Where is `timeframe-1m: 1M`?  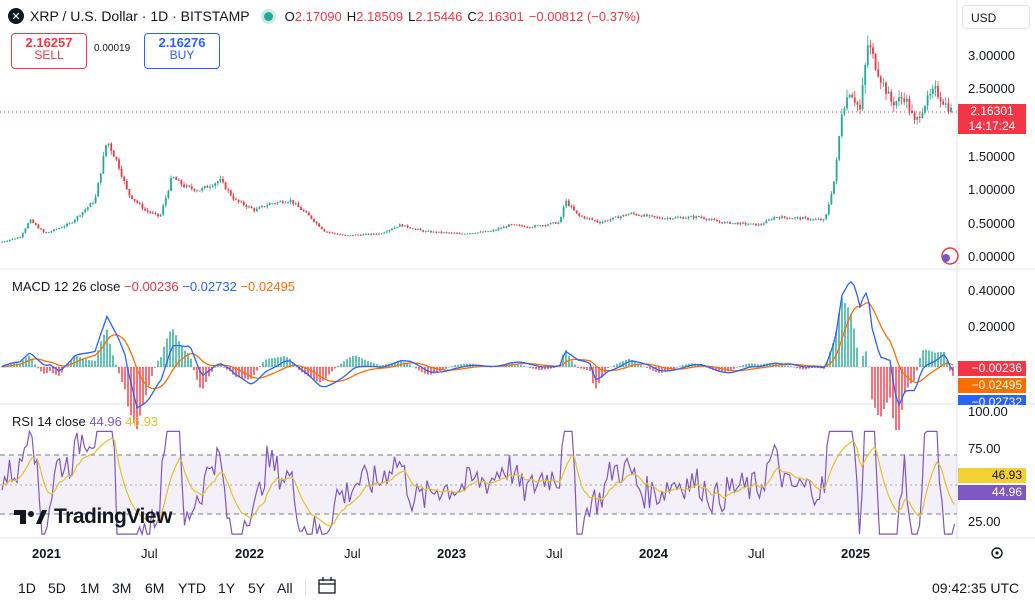
timeframe-1m: 1M is located at coordinates (90, 588).